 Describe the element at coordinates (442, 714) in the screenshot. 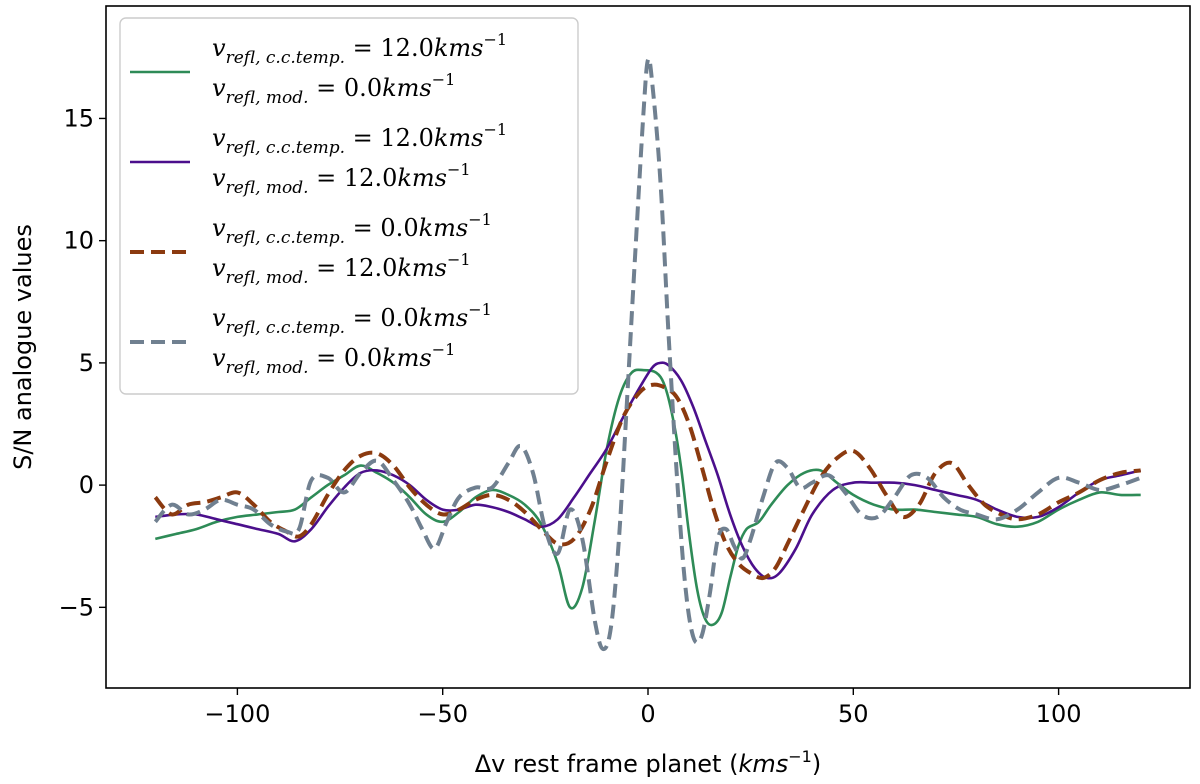

I see `x-tick-label: −50` at that location.